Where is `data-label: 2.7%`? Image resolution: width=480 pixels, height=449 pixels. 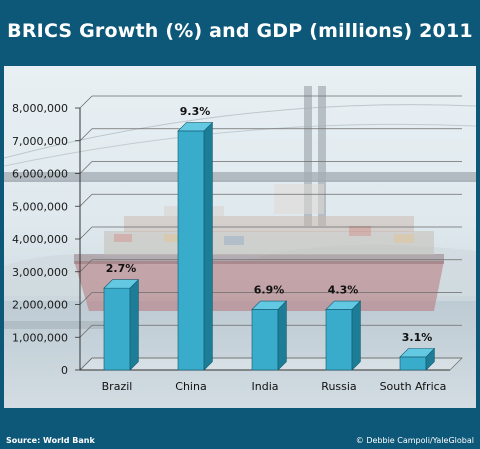 data-label: 2.7% is located at coordinates (121, 268).